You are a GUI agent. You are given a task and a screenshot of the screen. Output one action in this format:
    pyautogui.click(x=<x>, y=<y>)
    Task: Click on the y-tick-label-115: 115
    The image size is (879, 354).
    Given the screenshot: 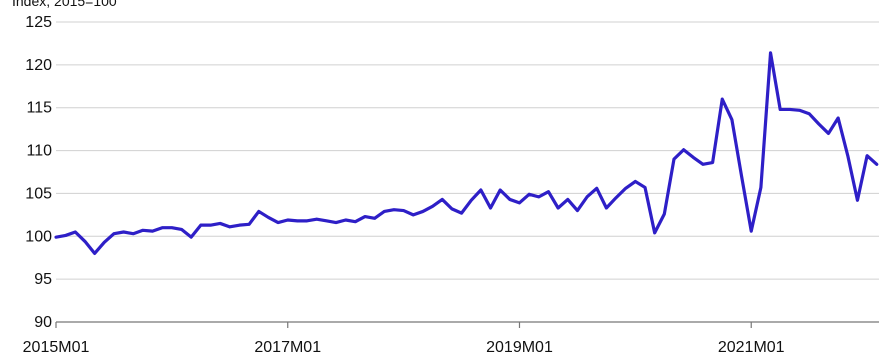 What is the action you would take?
    pyautogui.click(x=39, y=108)
    